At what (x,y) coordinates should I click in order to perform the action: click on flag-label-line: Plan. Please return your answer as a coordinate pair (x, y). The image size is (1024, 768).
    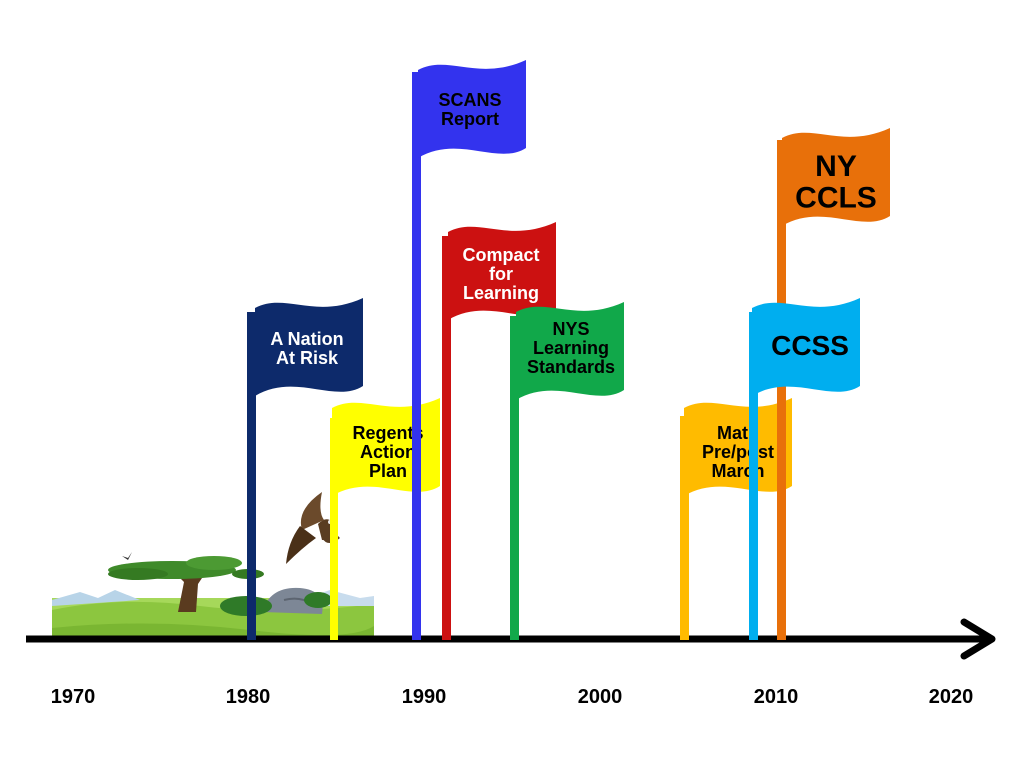
    Looking at the image, I should click on (388, 471).